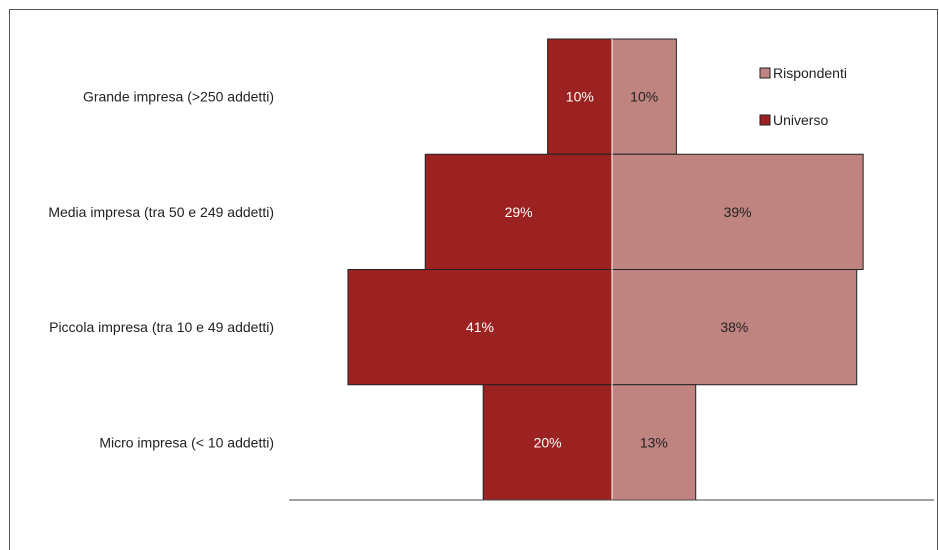 This screenshot has height=550, width=939. What do you see at coordinates (803, 96) in the screenshot?
I see `legend: Rispondenti Universo` at bounding box center [803, 96].